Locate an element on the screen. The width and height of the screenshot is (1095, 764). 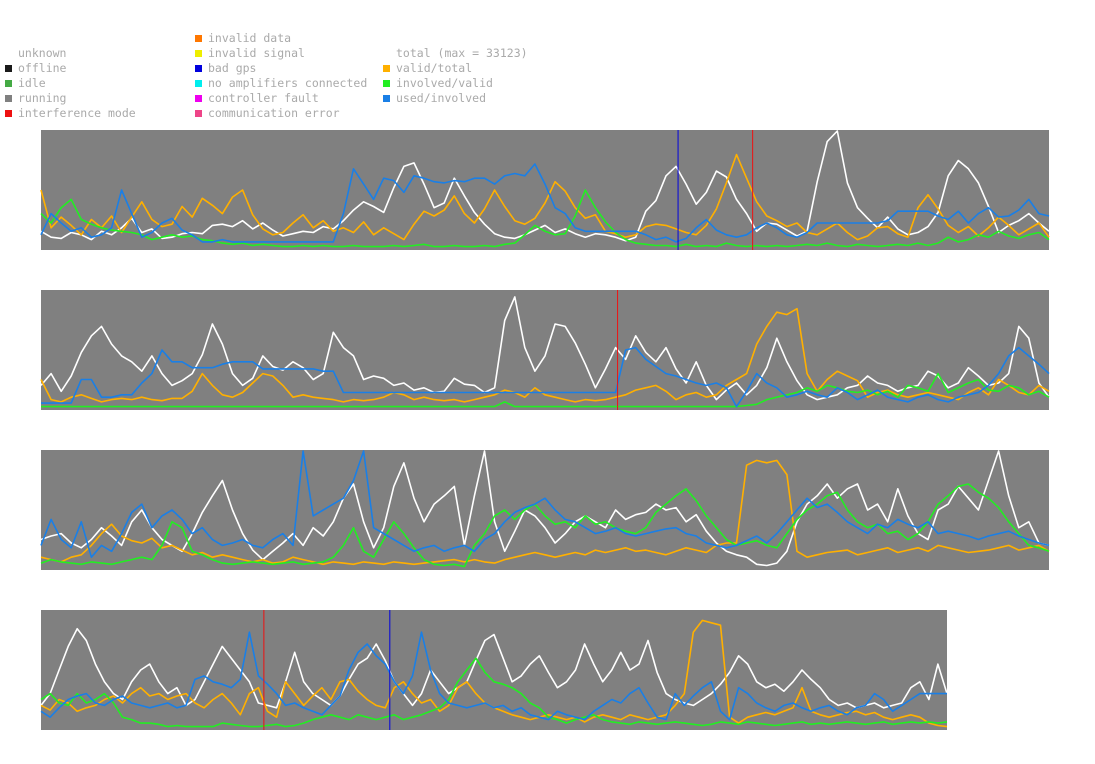
legend-label: running is located at coordinates (42, 98).